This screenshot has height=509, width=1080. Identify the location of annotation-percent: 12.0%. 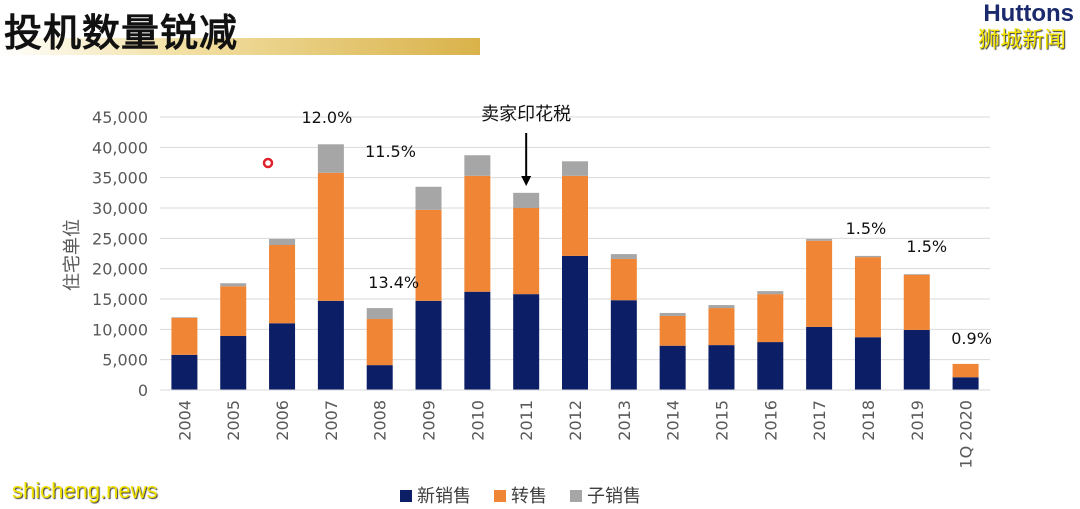
(326, 117).